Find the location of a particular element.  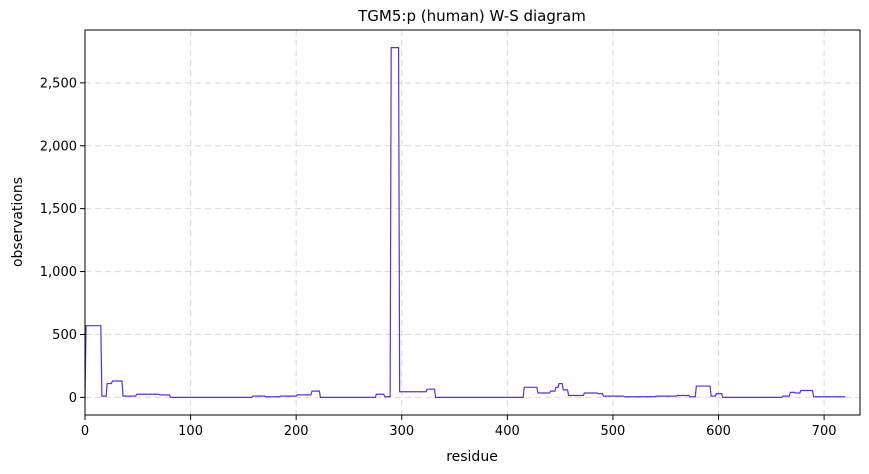

chart-title: TGM5:p (human) W-S diagram is located at coordinates (471, 16).